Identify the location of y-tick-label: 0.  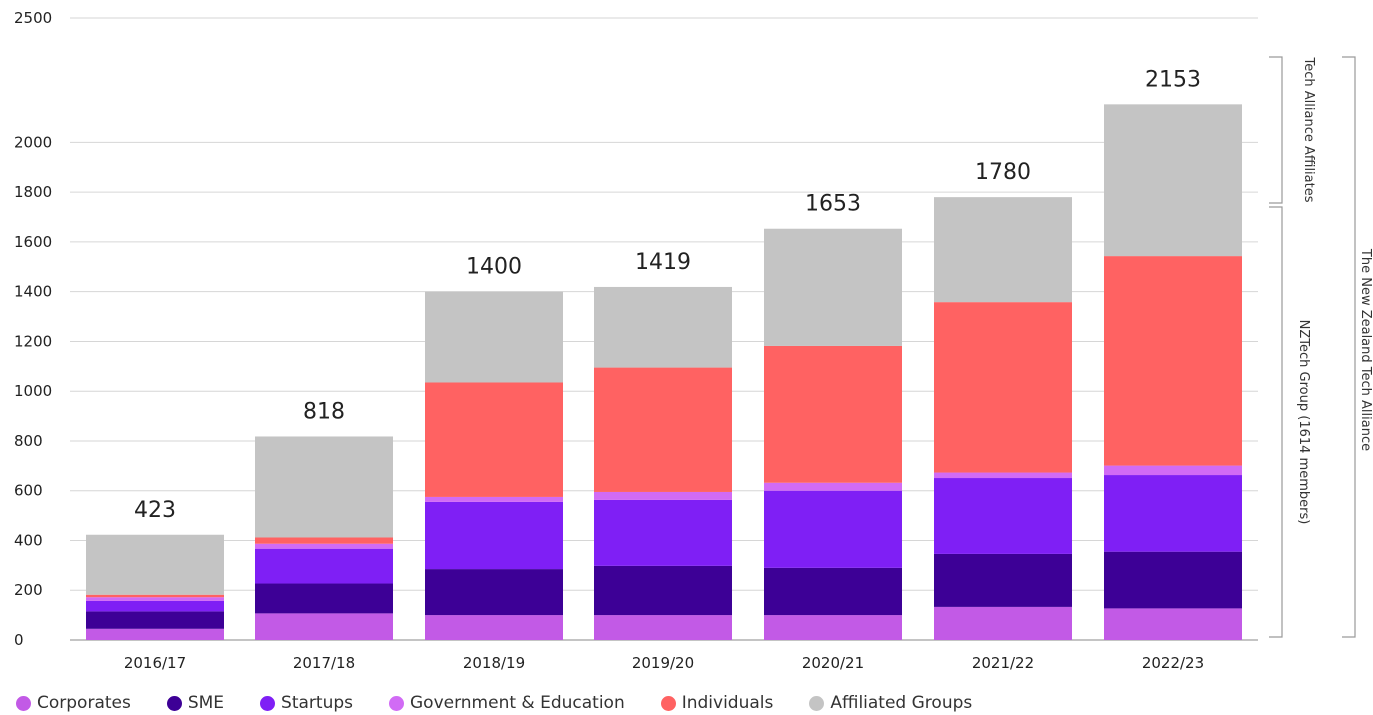
(19, 640).